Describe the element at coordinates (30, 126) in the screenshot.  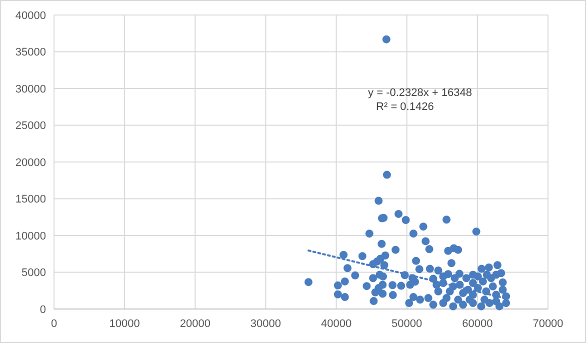
I see `y-tick-label: 25000` at that location.